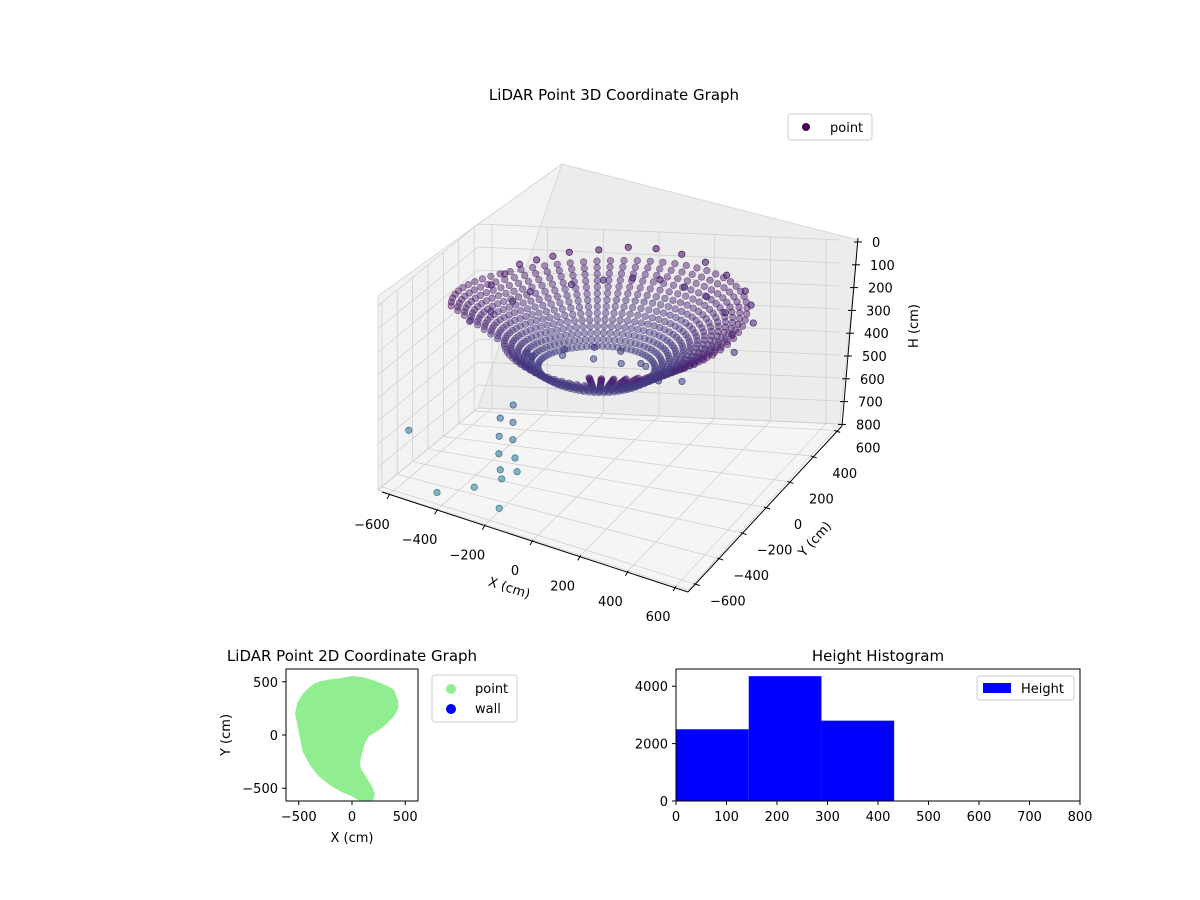 This screenshot has width=1200, height=900. What do you see at coordinates (515, 571) in the screenshot?
I see `x-tick-label-3d: 0` at bounding box center [515, 571].